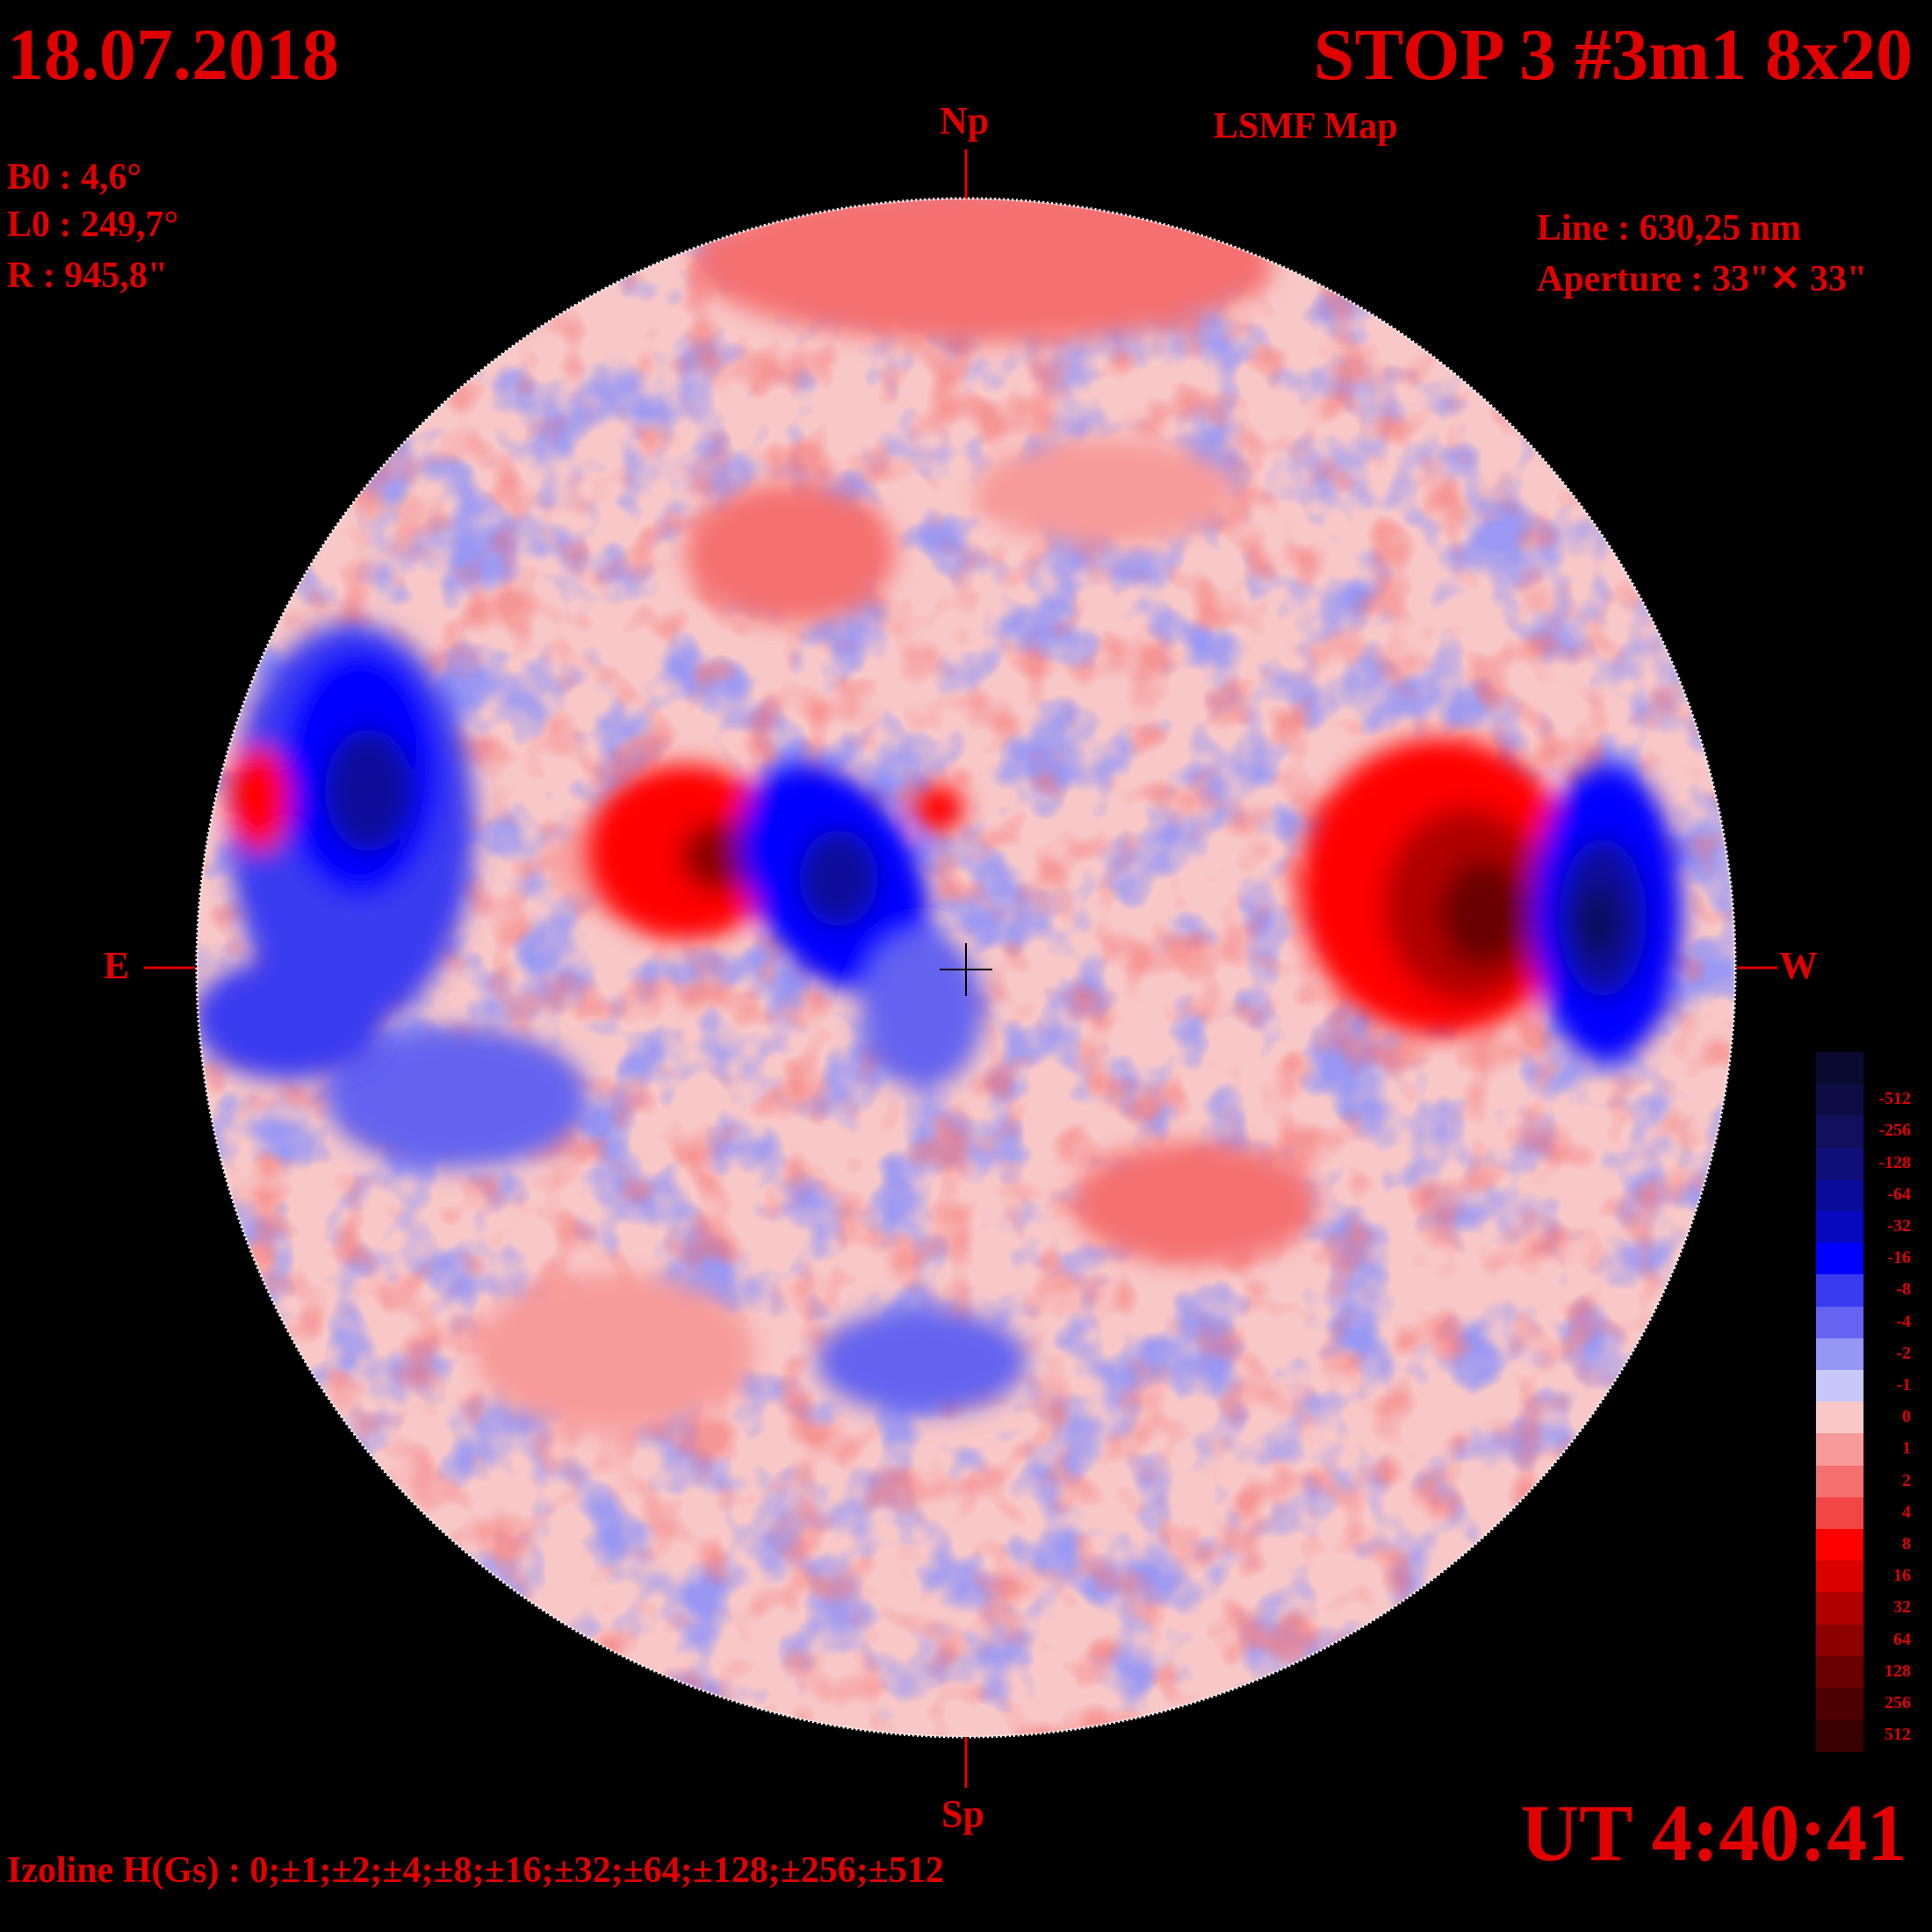 This screenshot has width=1932, height=1932. I want to click on universal-time: UT 4:40:41, so click(1714, 1833).